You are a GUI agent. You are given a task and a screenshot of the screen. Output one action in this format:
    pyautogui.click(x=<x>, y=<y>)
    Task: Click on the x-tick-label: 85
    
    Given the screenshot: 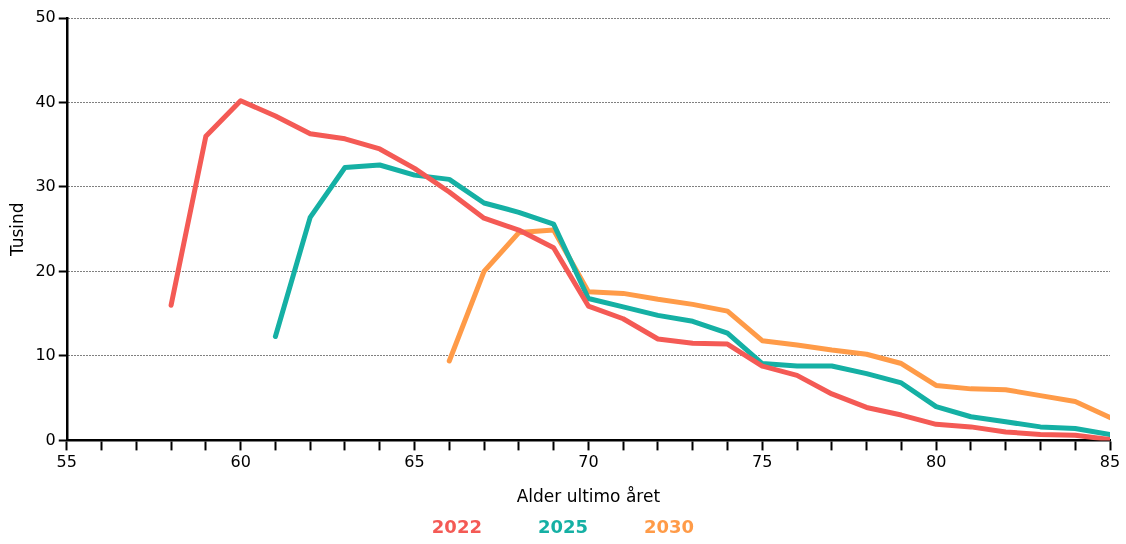 What is the action you would take?
    pyautogui.click(x=1110, y=462)
    